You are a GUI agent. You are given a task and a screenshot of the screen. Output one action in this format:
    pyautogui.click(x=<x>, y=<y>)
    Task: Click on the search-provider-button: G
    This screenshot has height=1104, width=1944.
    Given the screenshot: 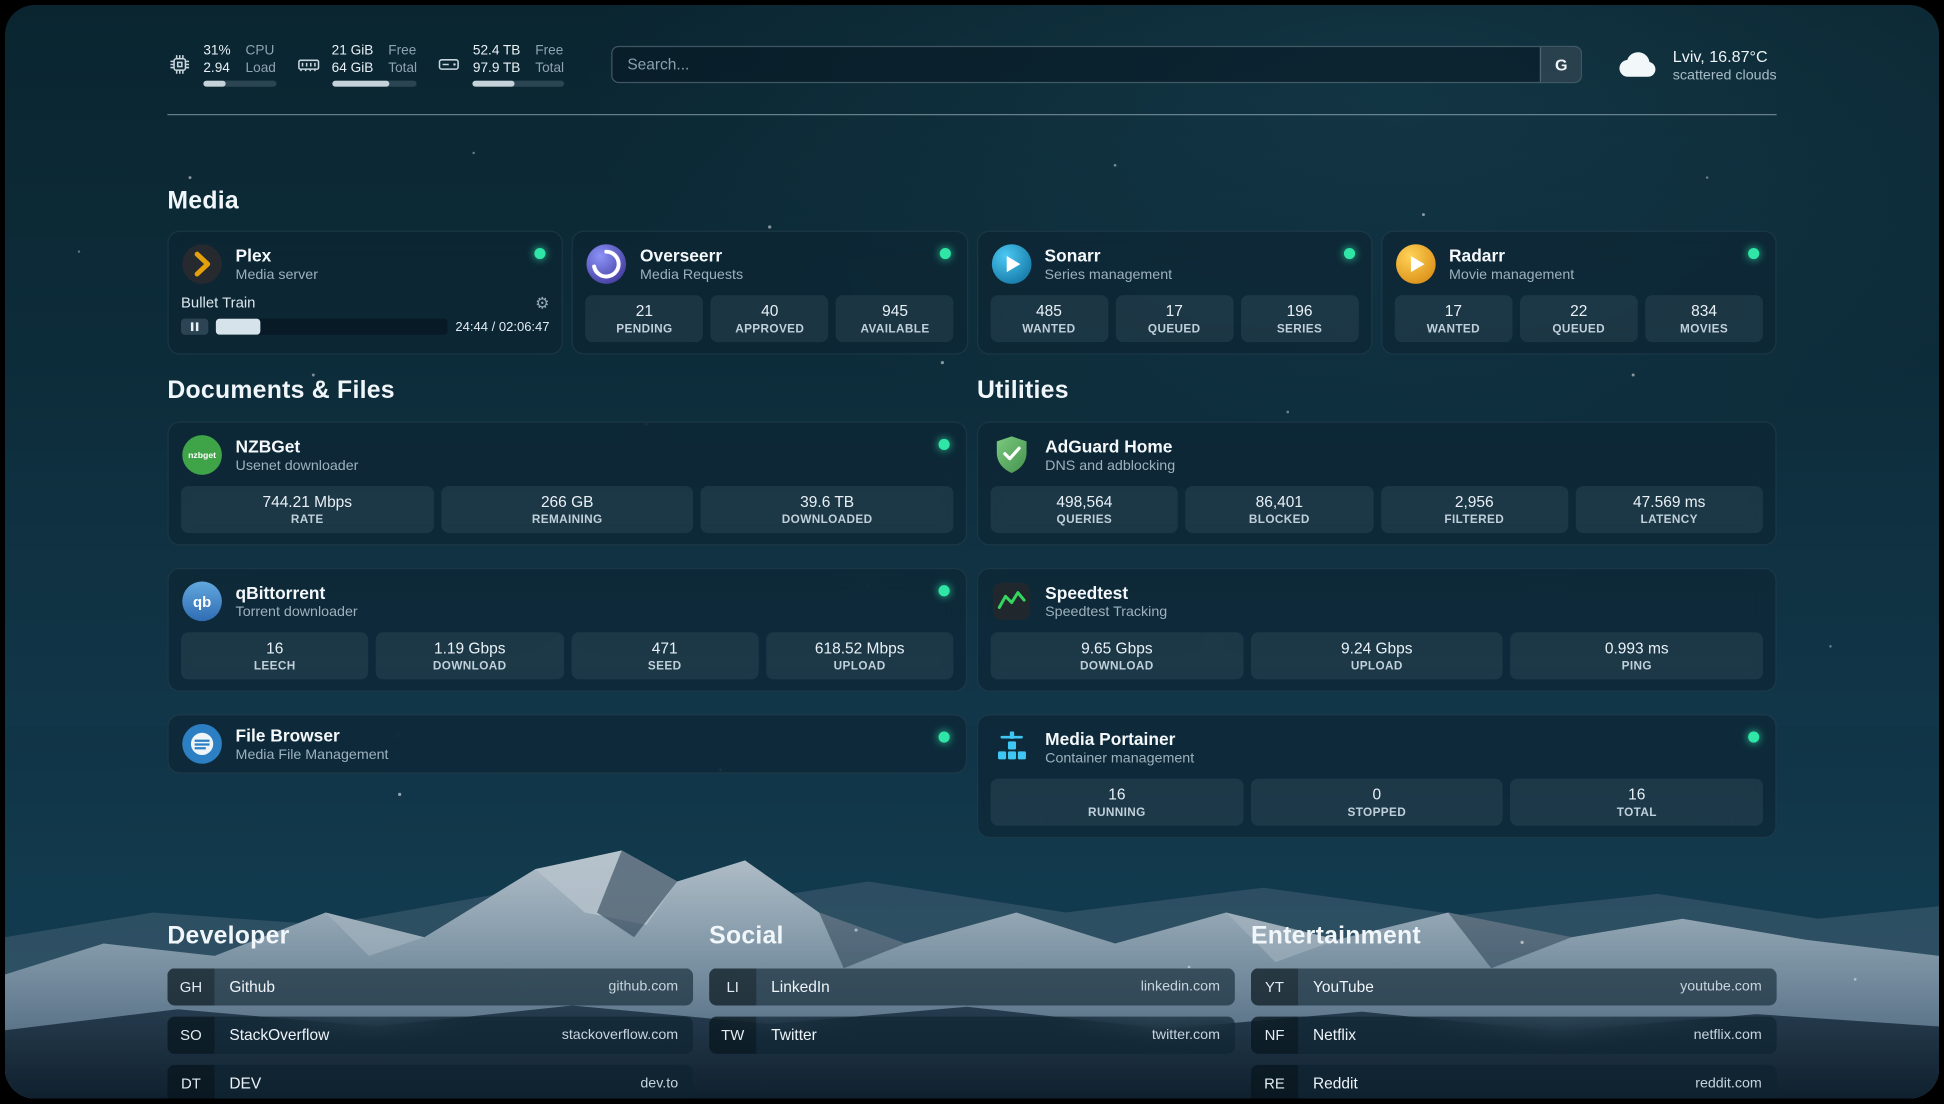 What is the action you would take?
    pyautogui.click(x=1561, y=64)
    